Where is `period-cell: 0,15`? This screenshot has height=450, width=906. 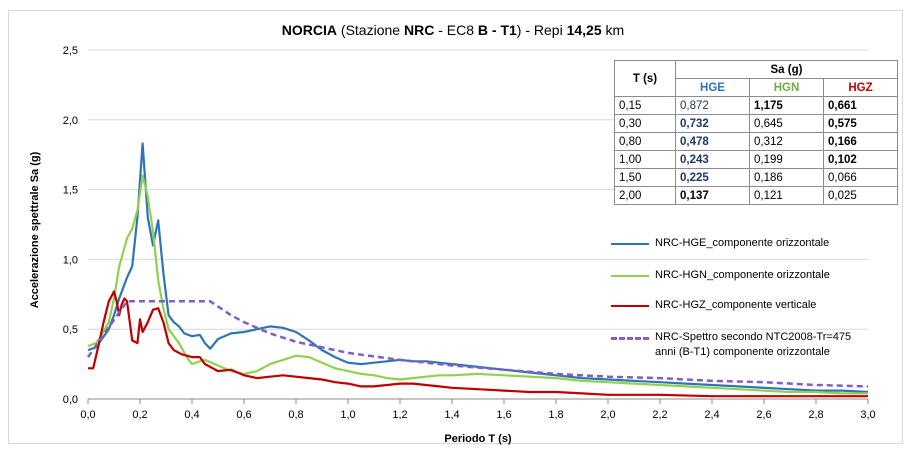
period-cell: 0,15 is located at coordinates (645, 105).